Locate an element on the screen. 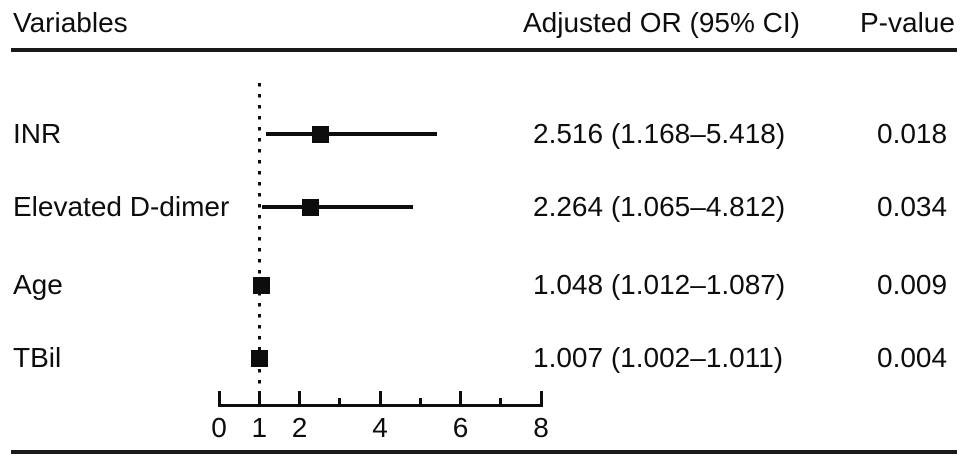  bottom-divider-rule is located at coordinates (484, 452).